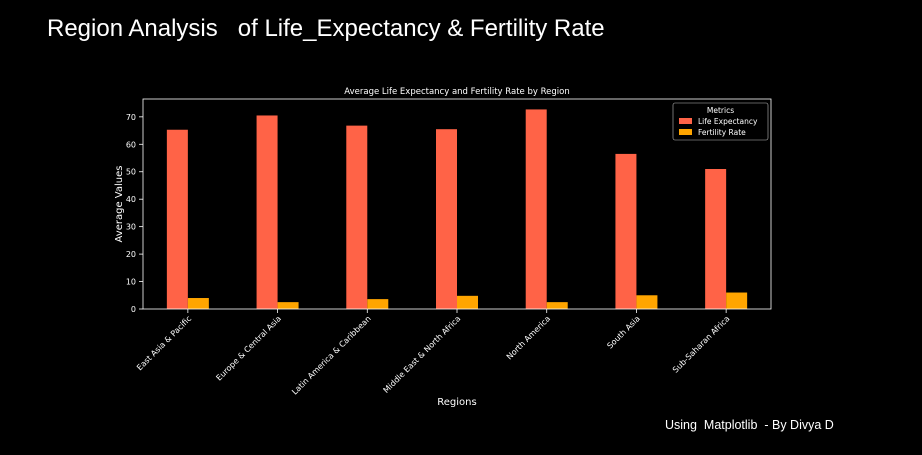  What do you see at coordinates (131, 227) in the screenshot?
I see `y-tick-label: 30` at bounding box center [131, 227].